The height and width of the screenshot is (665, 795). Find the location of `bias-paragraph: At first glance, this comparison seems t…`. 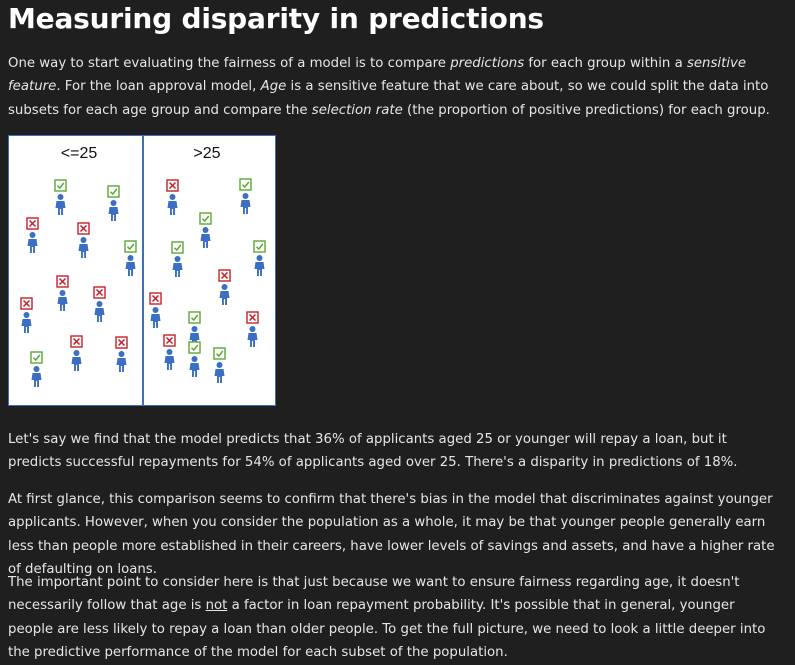

bias-paragraph: At first glance, this comparison seems t… is located at coordinates (391, 535).